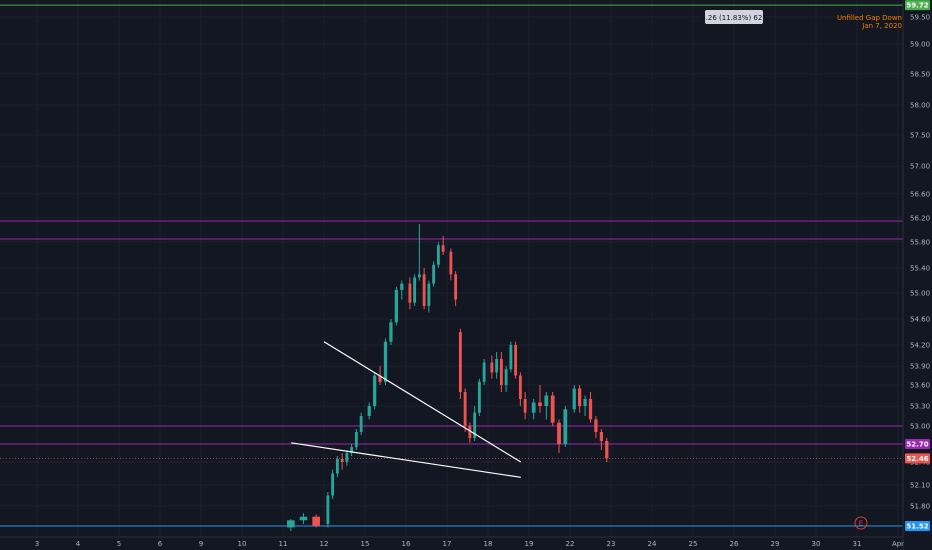  I want to click on price-badge-label: 52.46, so click(917, 459).